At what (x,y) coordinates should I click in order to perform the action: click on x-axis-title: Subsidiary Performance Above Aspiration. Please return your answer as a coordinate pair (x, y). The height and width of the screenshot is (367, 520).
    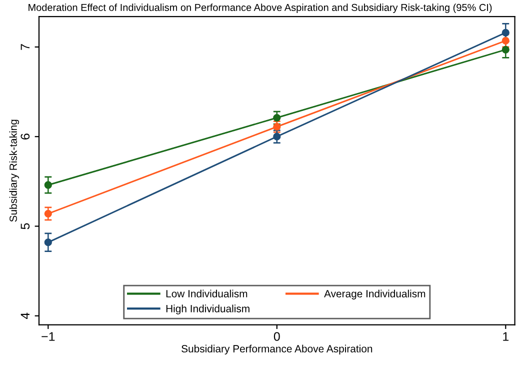
    Looking at the image, I should click on (277, 349).